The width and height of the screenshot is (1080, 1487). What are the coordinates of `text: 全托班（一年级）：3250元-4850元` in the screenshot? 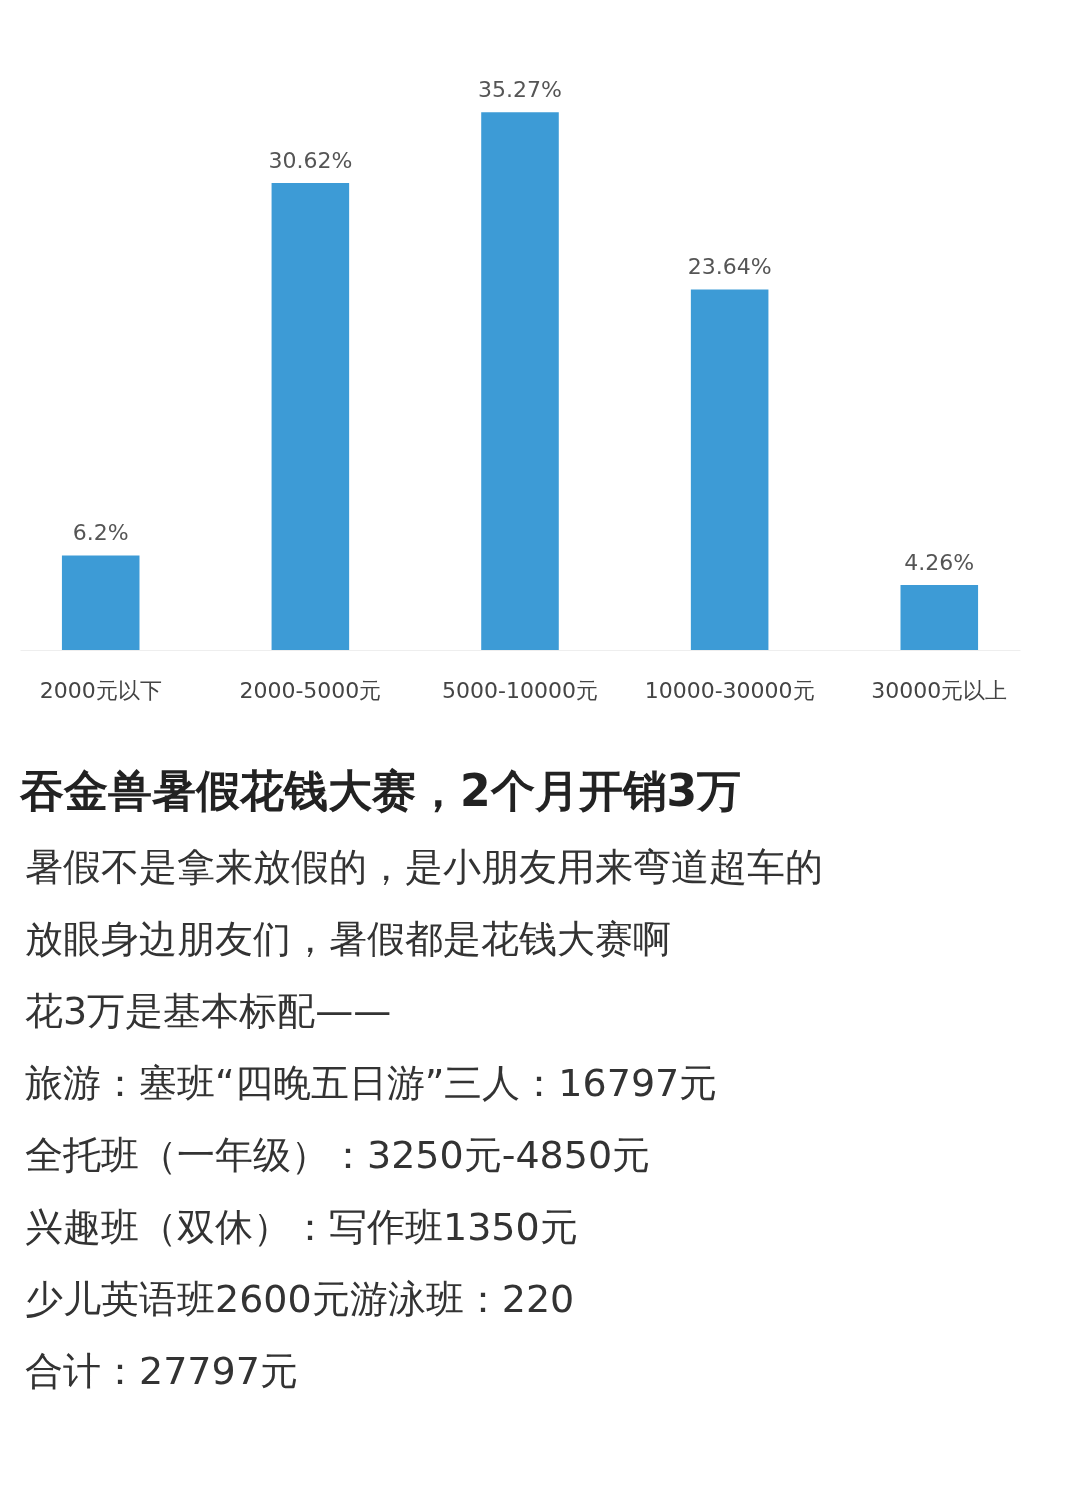 It's located at (338, 1155).